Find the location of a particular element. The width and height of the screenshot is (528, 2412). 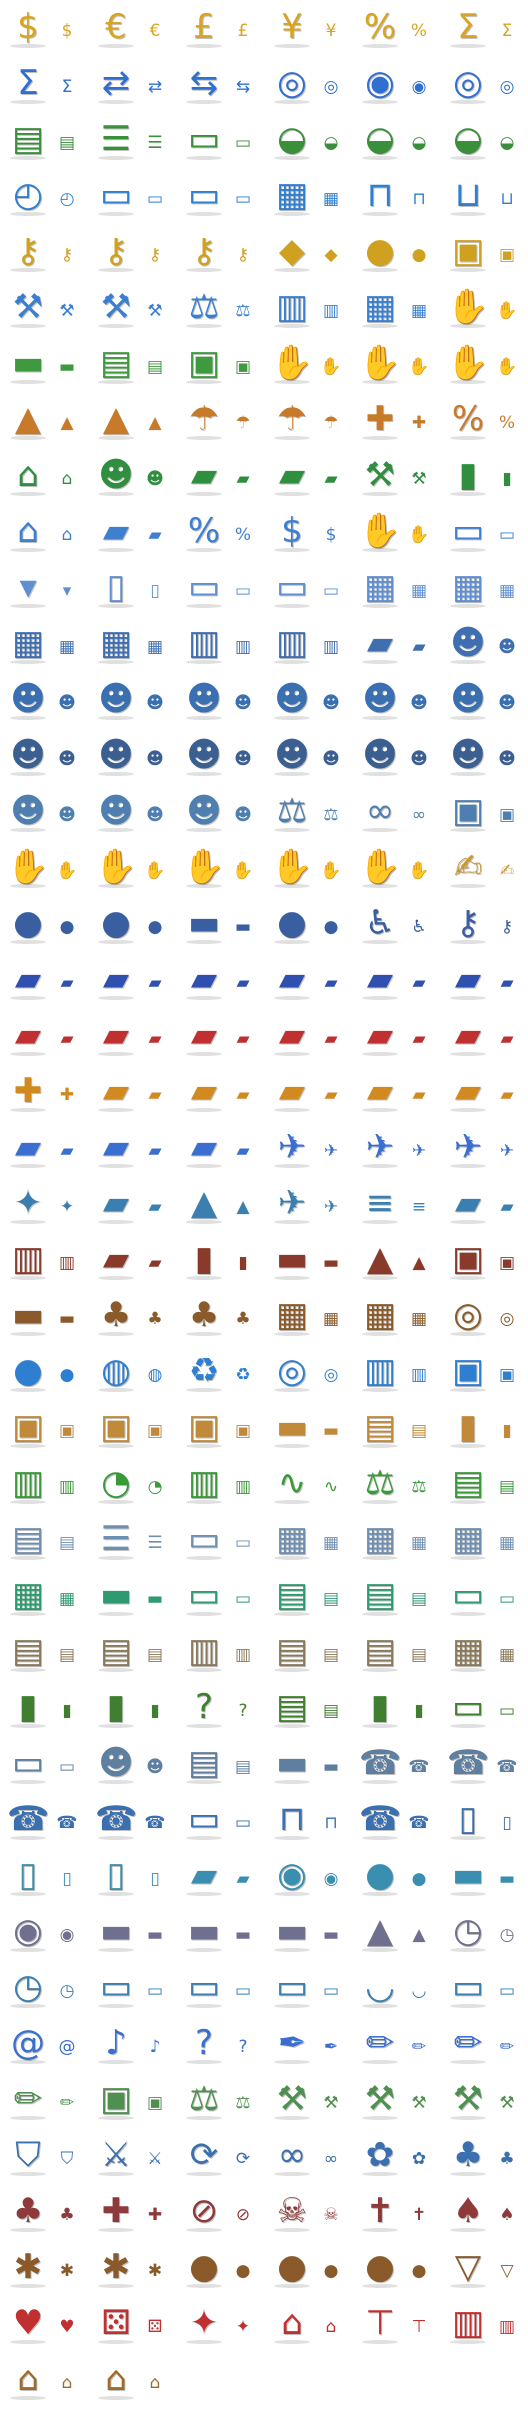

swords-icon: ⚔ is located at coordinates (116, 2155).